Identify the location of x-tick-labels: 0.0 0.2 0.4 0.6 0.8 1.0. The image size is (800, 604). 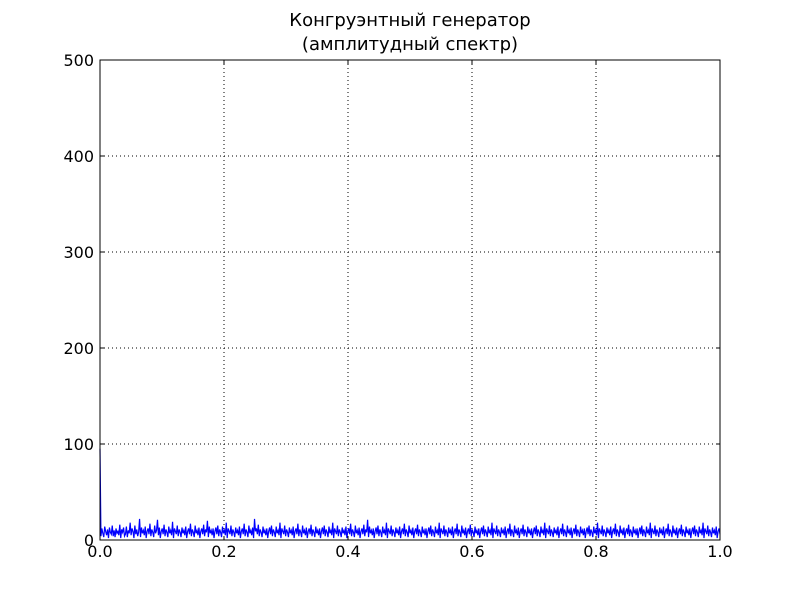
(409, 551).